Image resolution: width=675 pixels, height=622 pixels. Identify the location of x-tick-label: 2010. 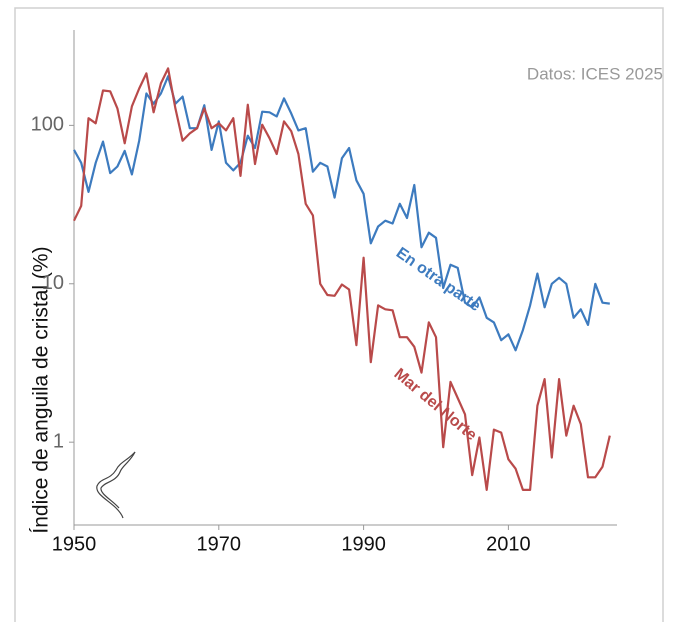
(508, 544).